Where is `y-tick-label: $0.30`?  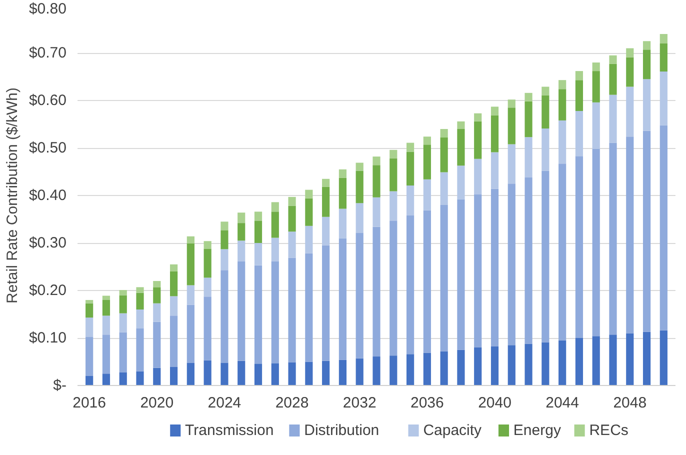
y-tick-label: $0.30 is located at coordinates (47, 243).